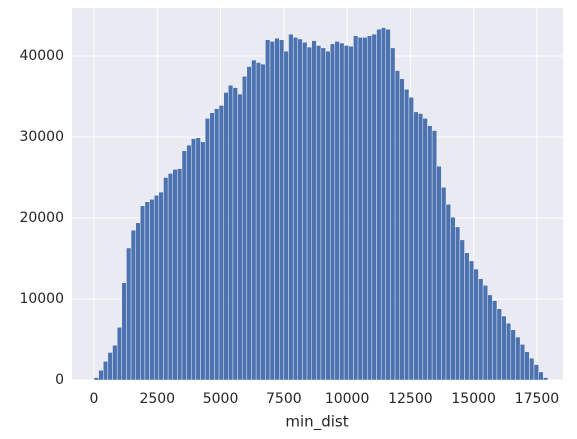  I want to click on x-tick-label: 7500, so click(284, 399).